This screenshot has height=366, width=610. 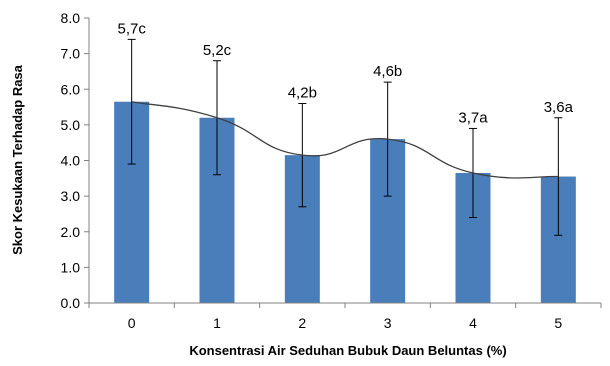 What do you see at coordinates (71, 89) in the screenshot?
I see `y-tick-label: 6.0` at bounding box center [71, 89].